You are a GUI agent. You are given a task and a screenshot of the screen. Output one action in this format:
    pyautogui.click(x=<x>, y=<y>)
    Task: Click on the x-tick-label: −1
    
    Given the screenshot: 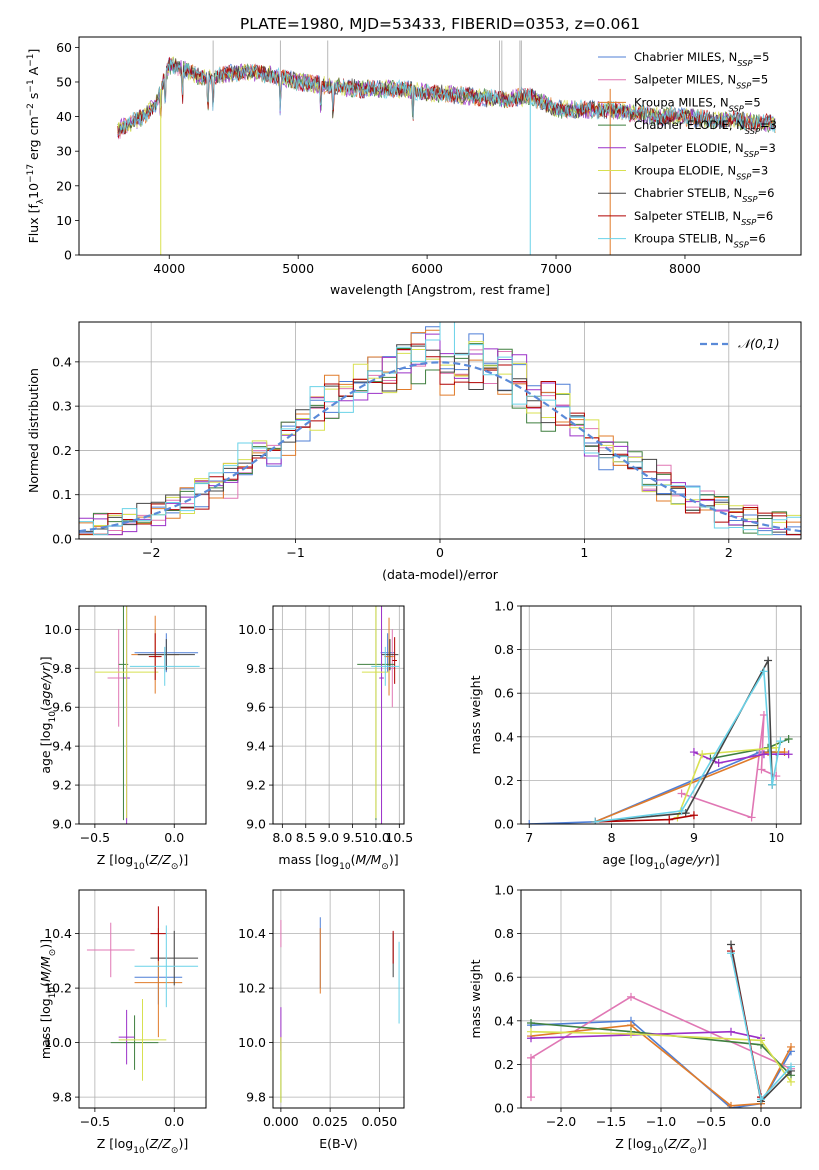 What is the action you would take?
    pyautogui.click(x=295, y=552)
    